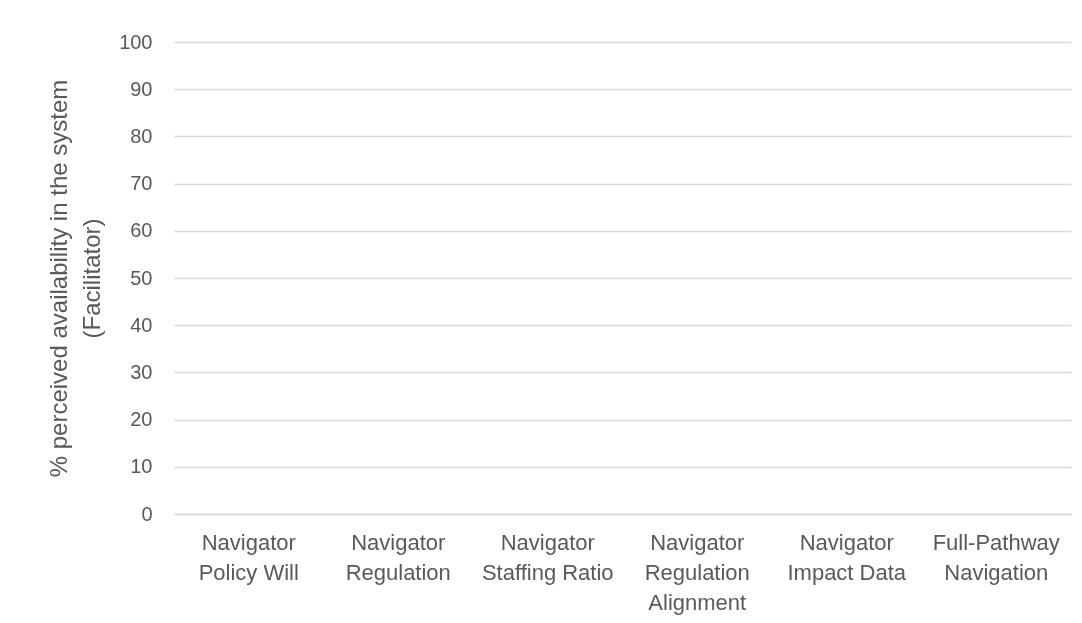  Describe the element at coordinates (141, 230) in the screenshot. I see `y-tick-label: 60` at that location.